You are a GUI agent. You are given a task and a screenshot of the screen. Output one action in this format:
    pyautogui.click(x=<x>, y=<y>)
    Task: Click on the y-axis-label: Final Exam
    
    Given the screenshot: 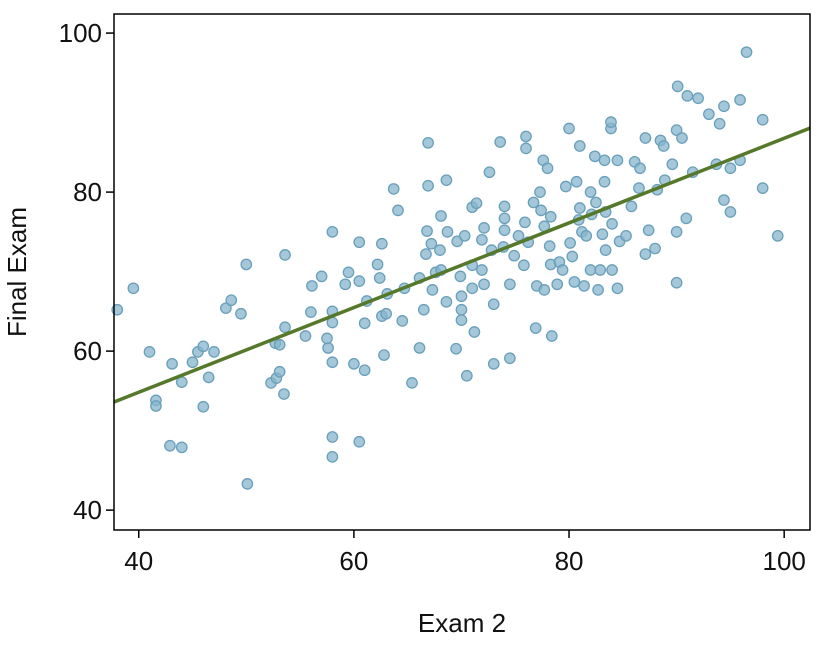 What is the action you would take?
    pyautogui.click(x=17, y=272)
    